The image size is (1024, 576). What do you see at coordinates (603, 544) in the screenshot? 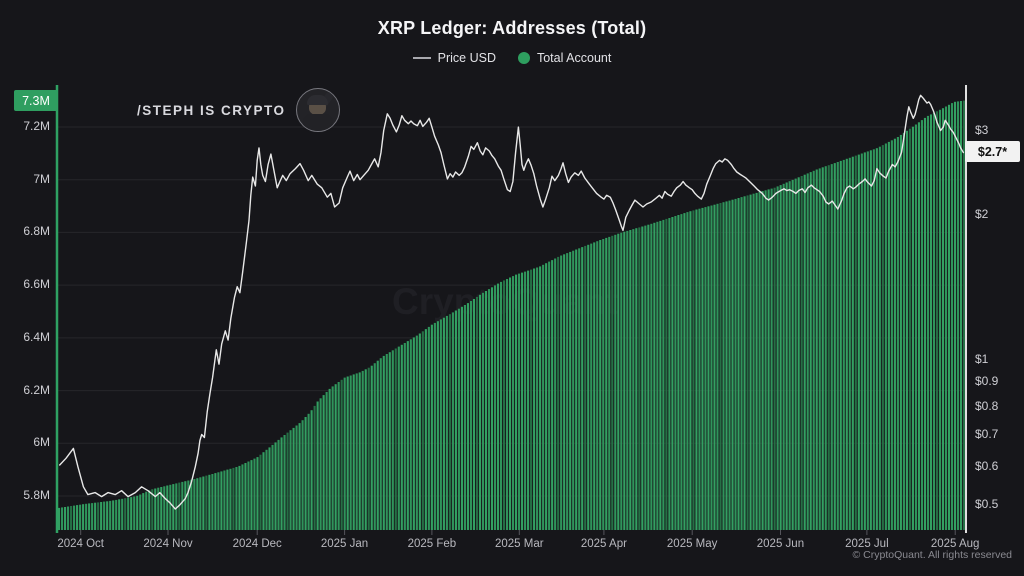
I see `x-axis-tick-label: 2025 Apr` at bounding box center [603, 544].